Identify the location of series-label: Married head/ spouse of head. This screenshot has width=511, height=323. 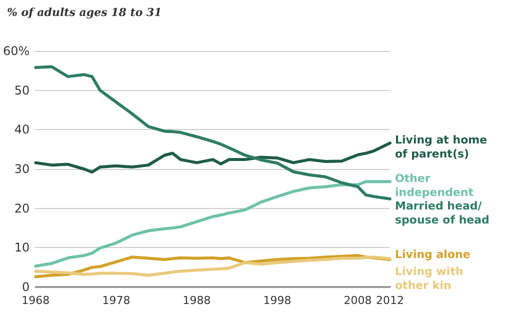
(442, 212).